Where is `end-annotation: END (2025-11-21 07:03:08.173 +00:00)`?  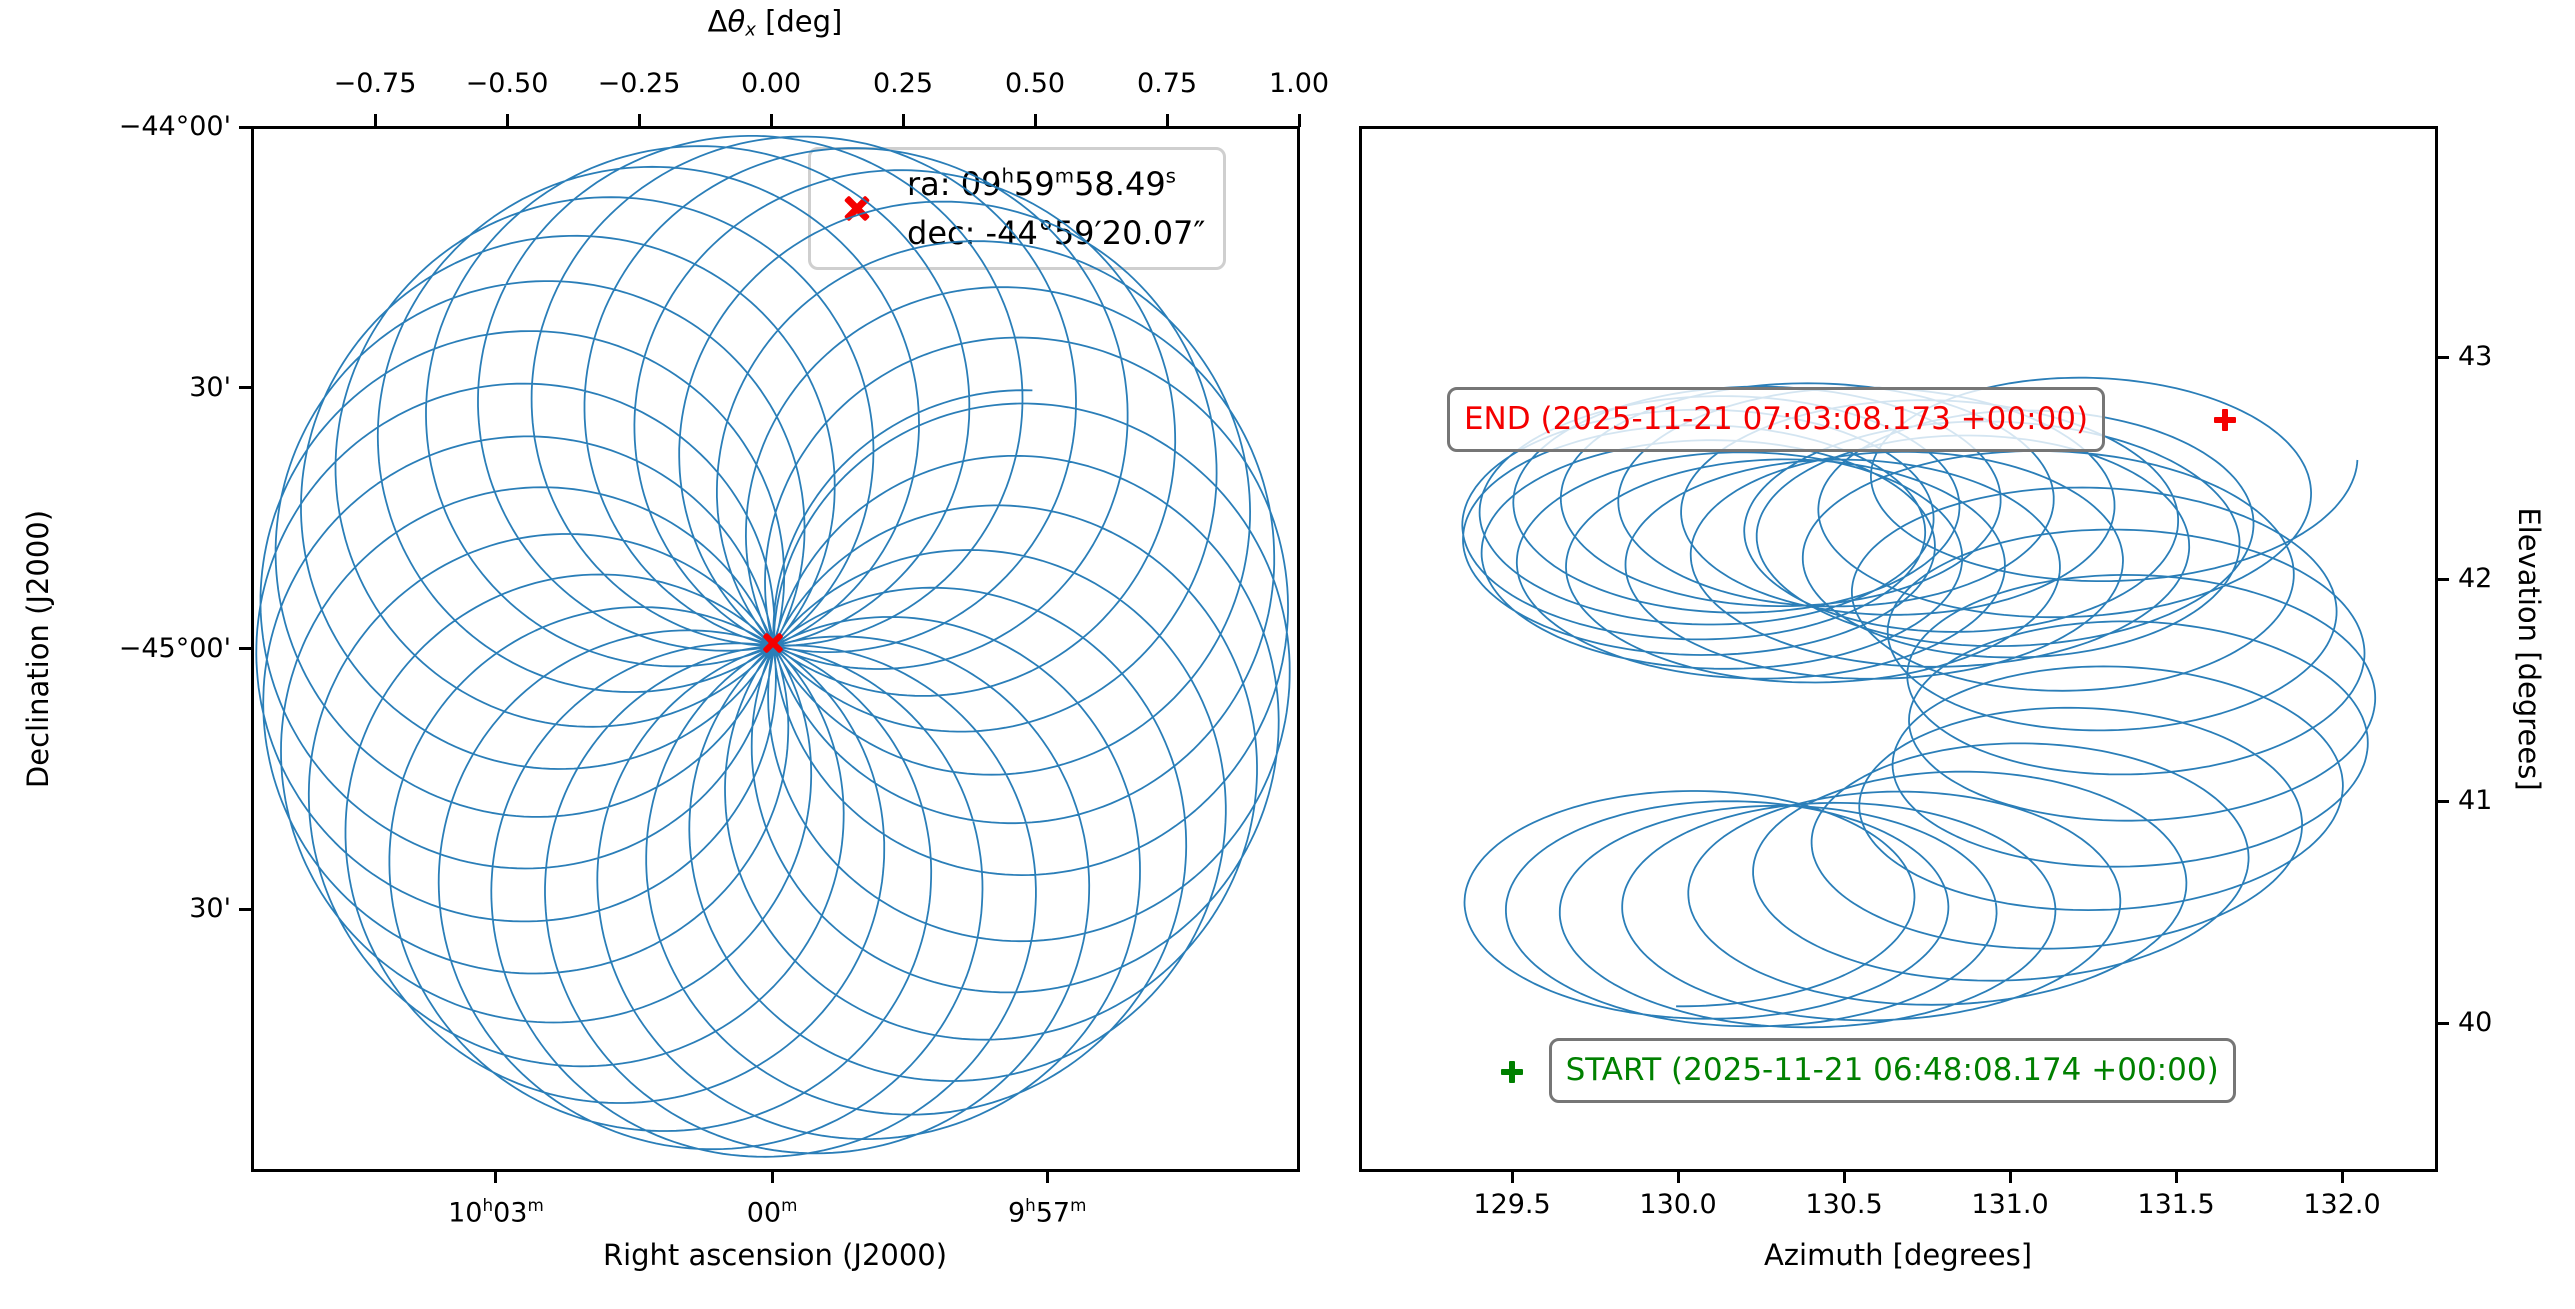
end-annotation: END (2025-11-21 07:03:08.173 +00:00) is located at coordinates (1776, 419).